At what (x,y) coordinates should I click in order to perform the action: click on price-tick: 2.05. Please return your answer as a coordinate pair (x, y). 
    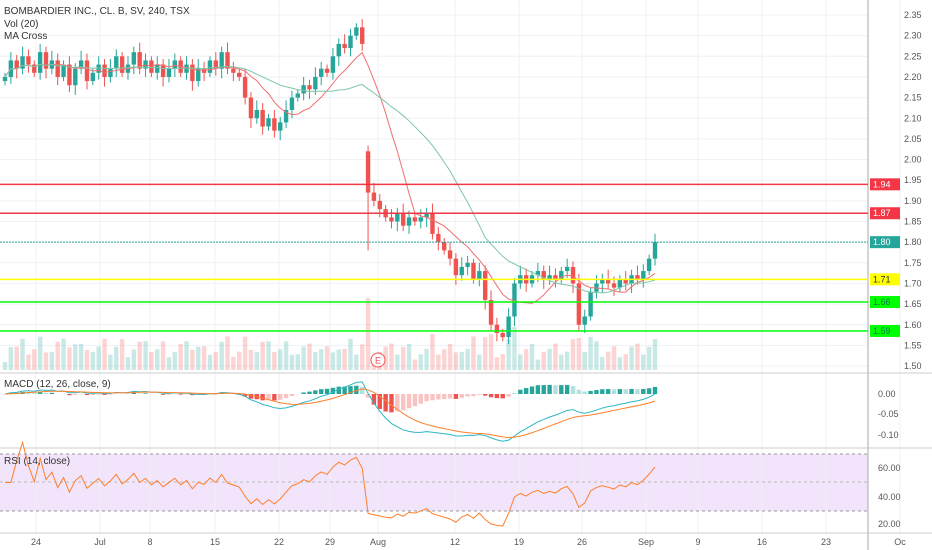
    Looking at the image, I should click on (913, 139).